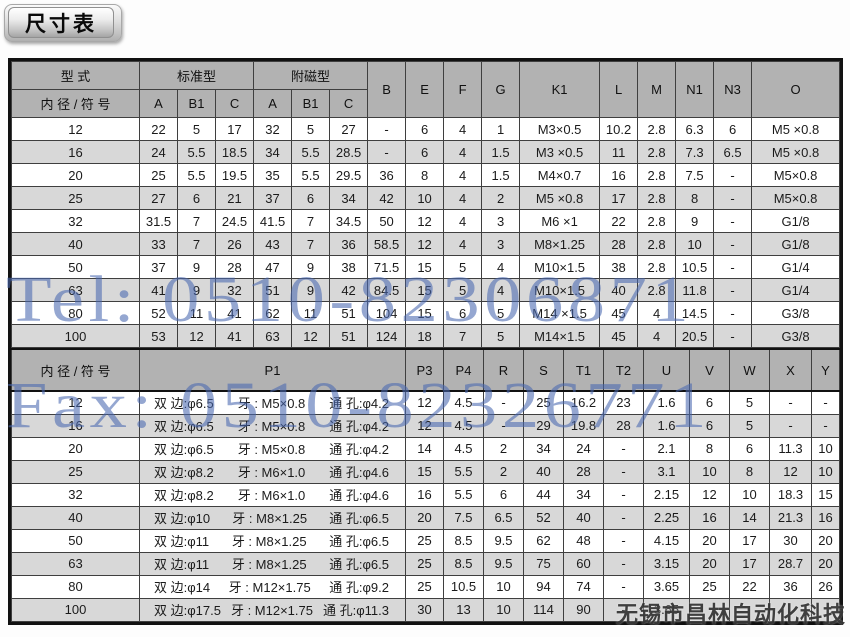 Image resolution: width=850 pixels, height=637 pixels. I want to click on value-cell: 30, so click(790, 540).